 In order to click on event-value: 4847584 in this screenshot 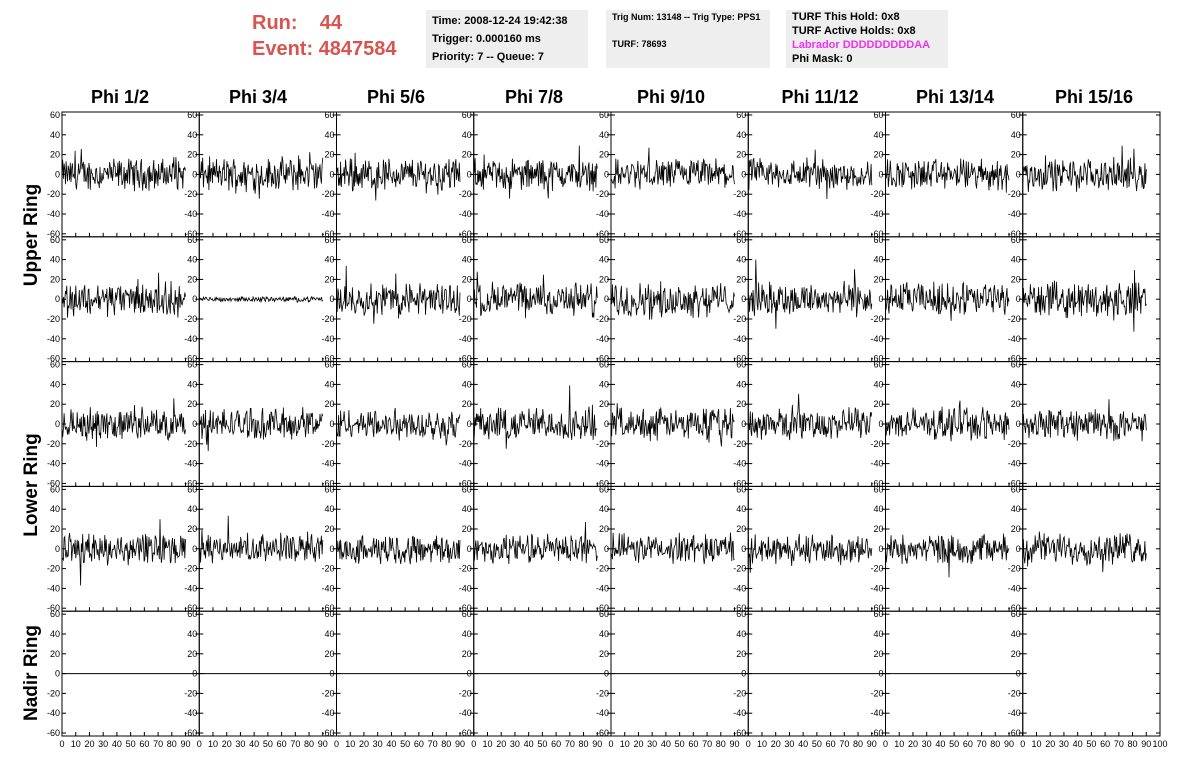, I will do `click(357, 49)`.